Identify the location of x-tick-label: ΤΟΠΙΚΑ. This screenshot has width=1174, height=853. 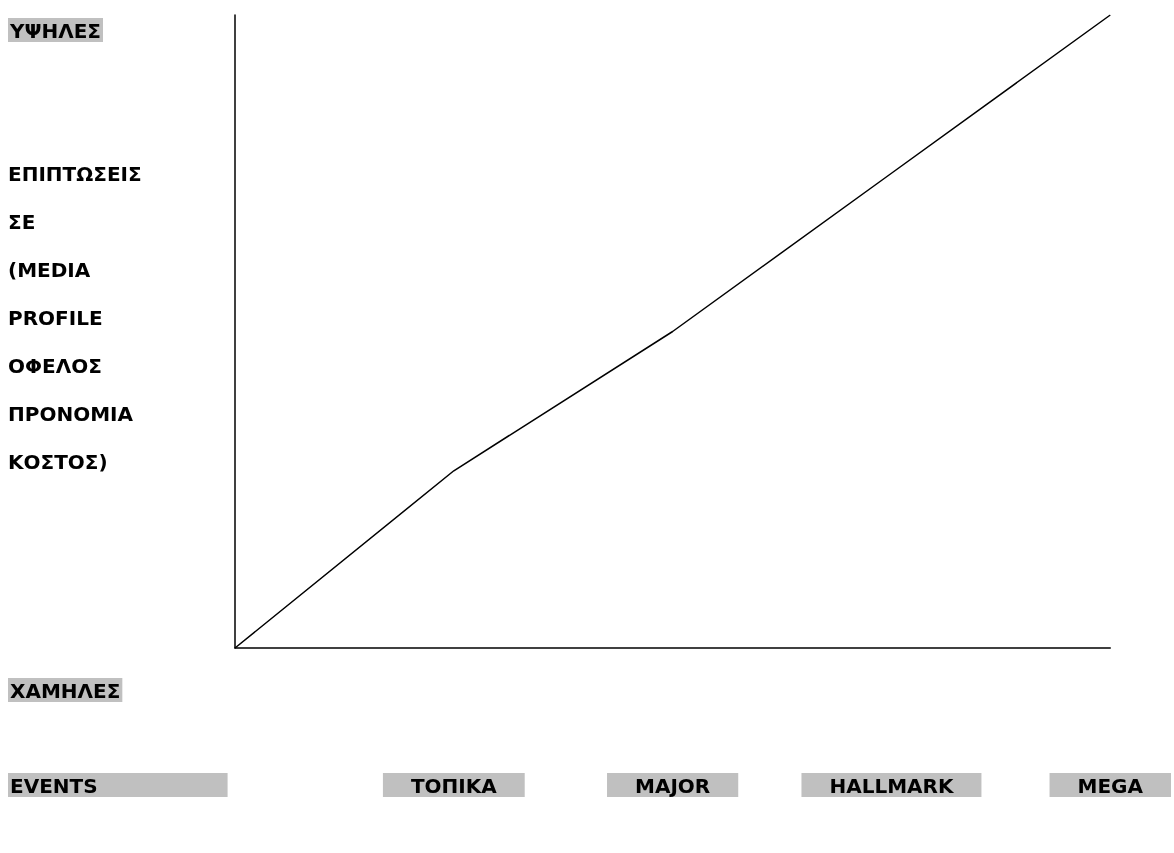
(454, 786).